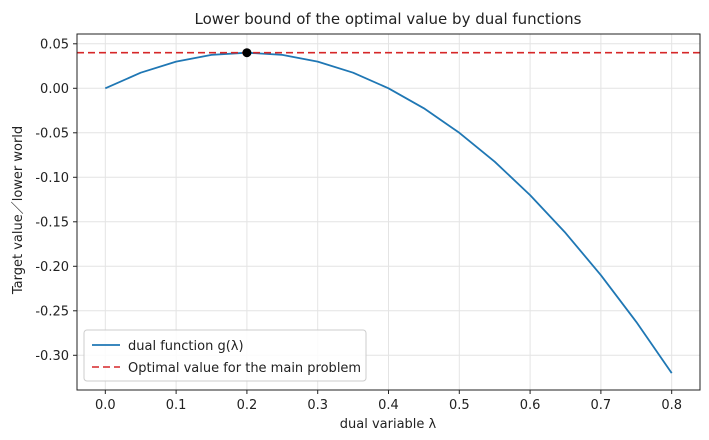  I want to click on y-tick-label: -0.15, so click(52, 222).